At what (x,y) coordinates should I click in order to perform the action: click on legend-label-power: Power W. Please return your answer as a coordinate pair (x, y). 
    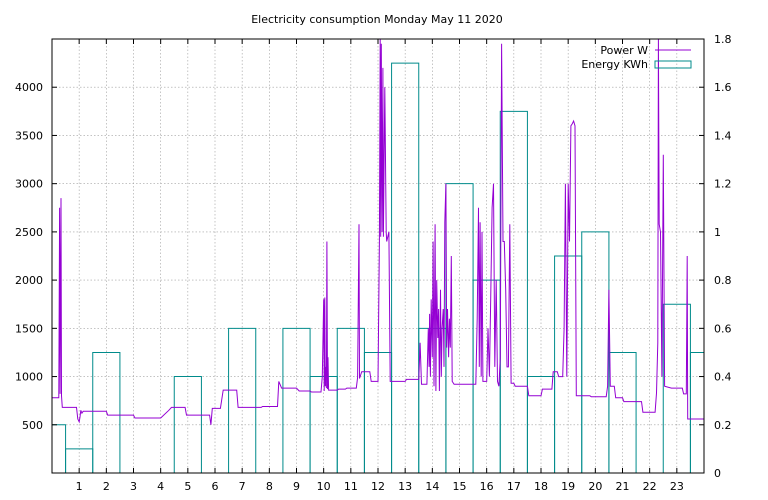
    Looking at the image, I should click on (624, 50).